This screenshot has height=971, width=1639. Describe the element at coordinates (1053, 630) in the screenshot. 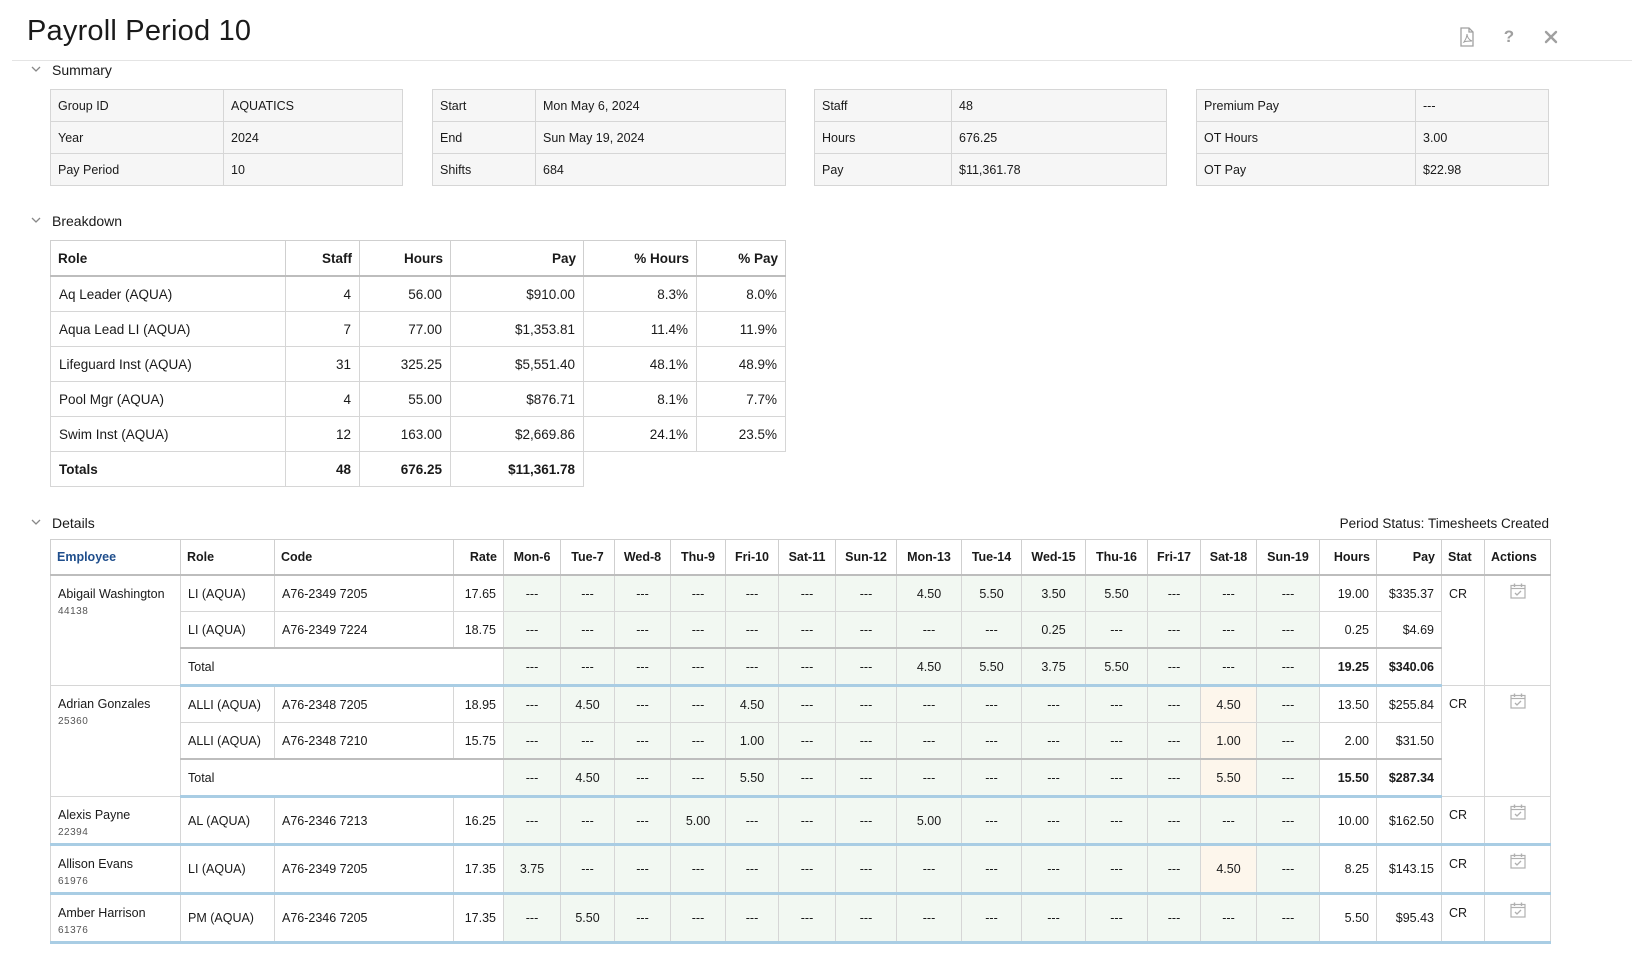

I see `day-hours-cell: 0.25` at that location.